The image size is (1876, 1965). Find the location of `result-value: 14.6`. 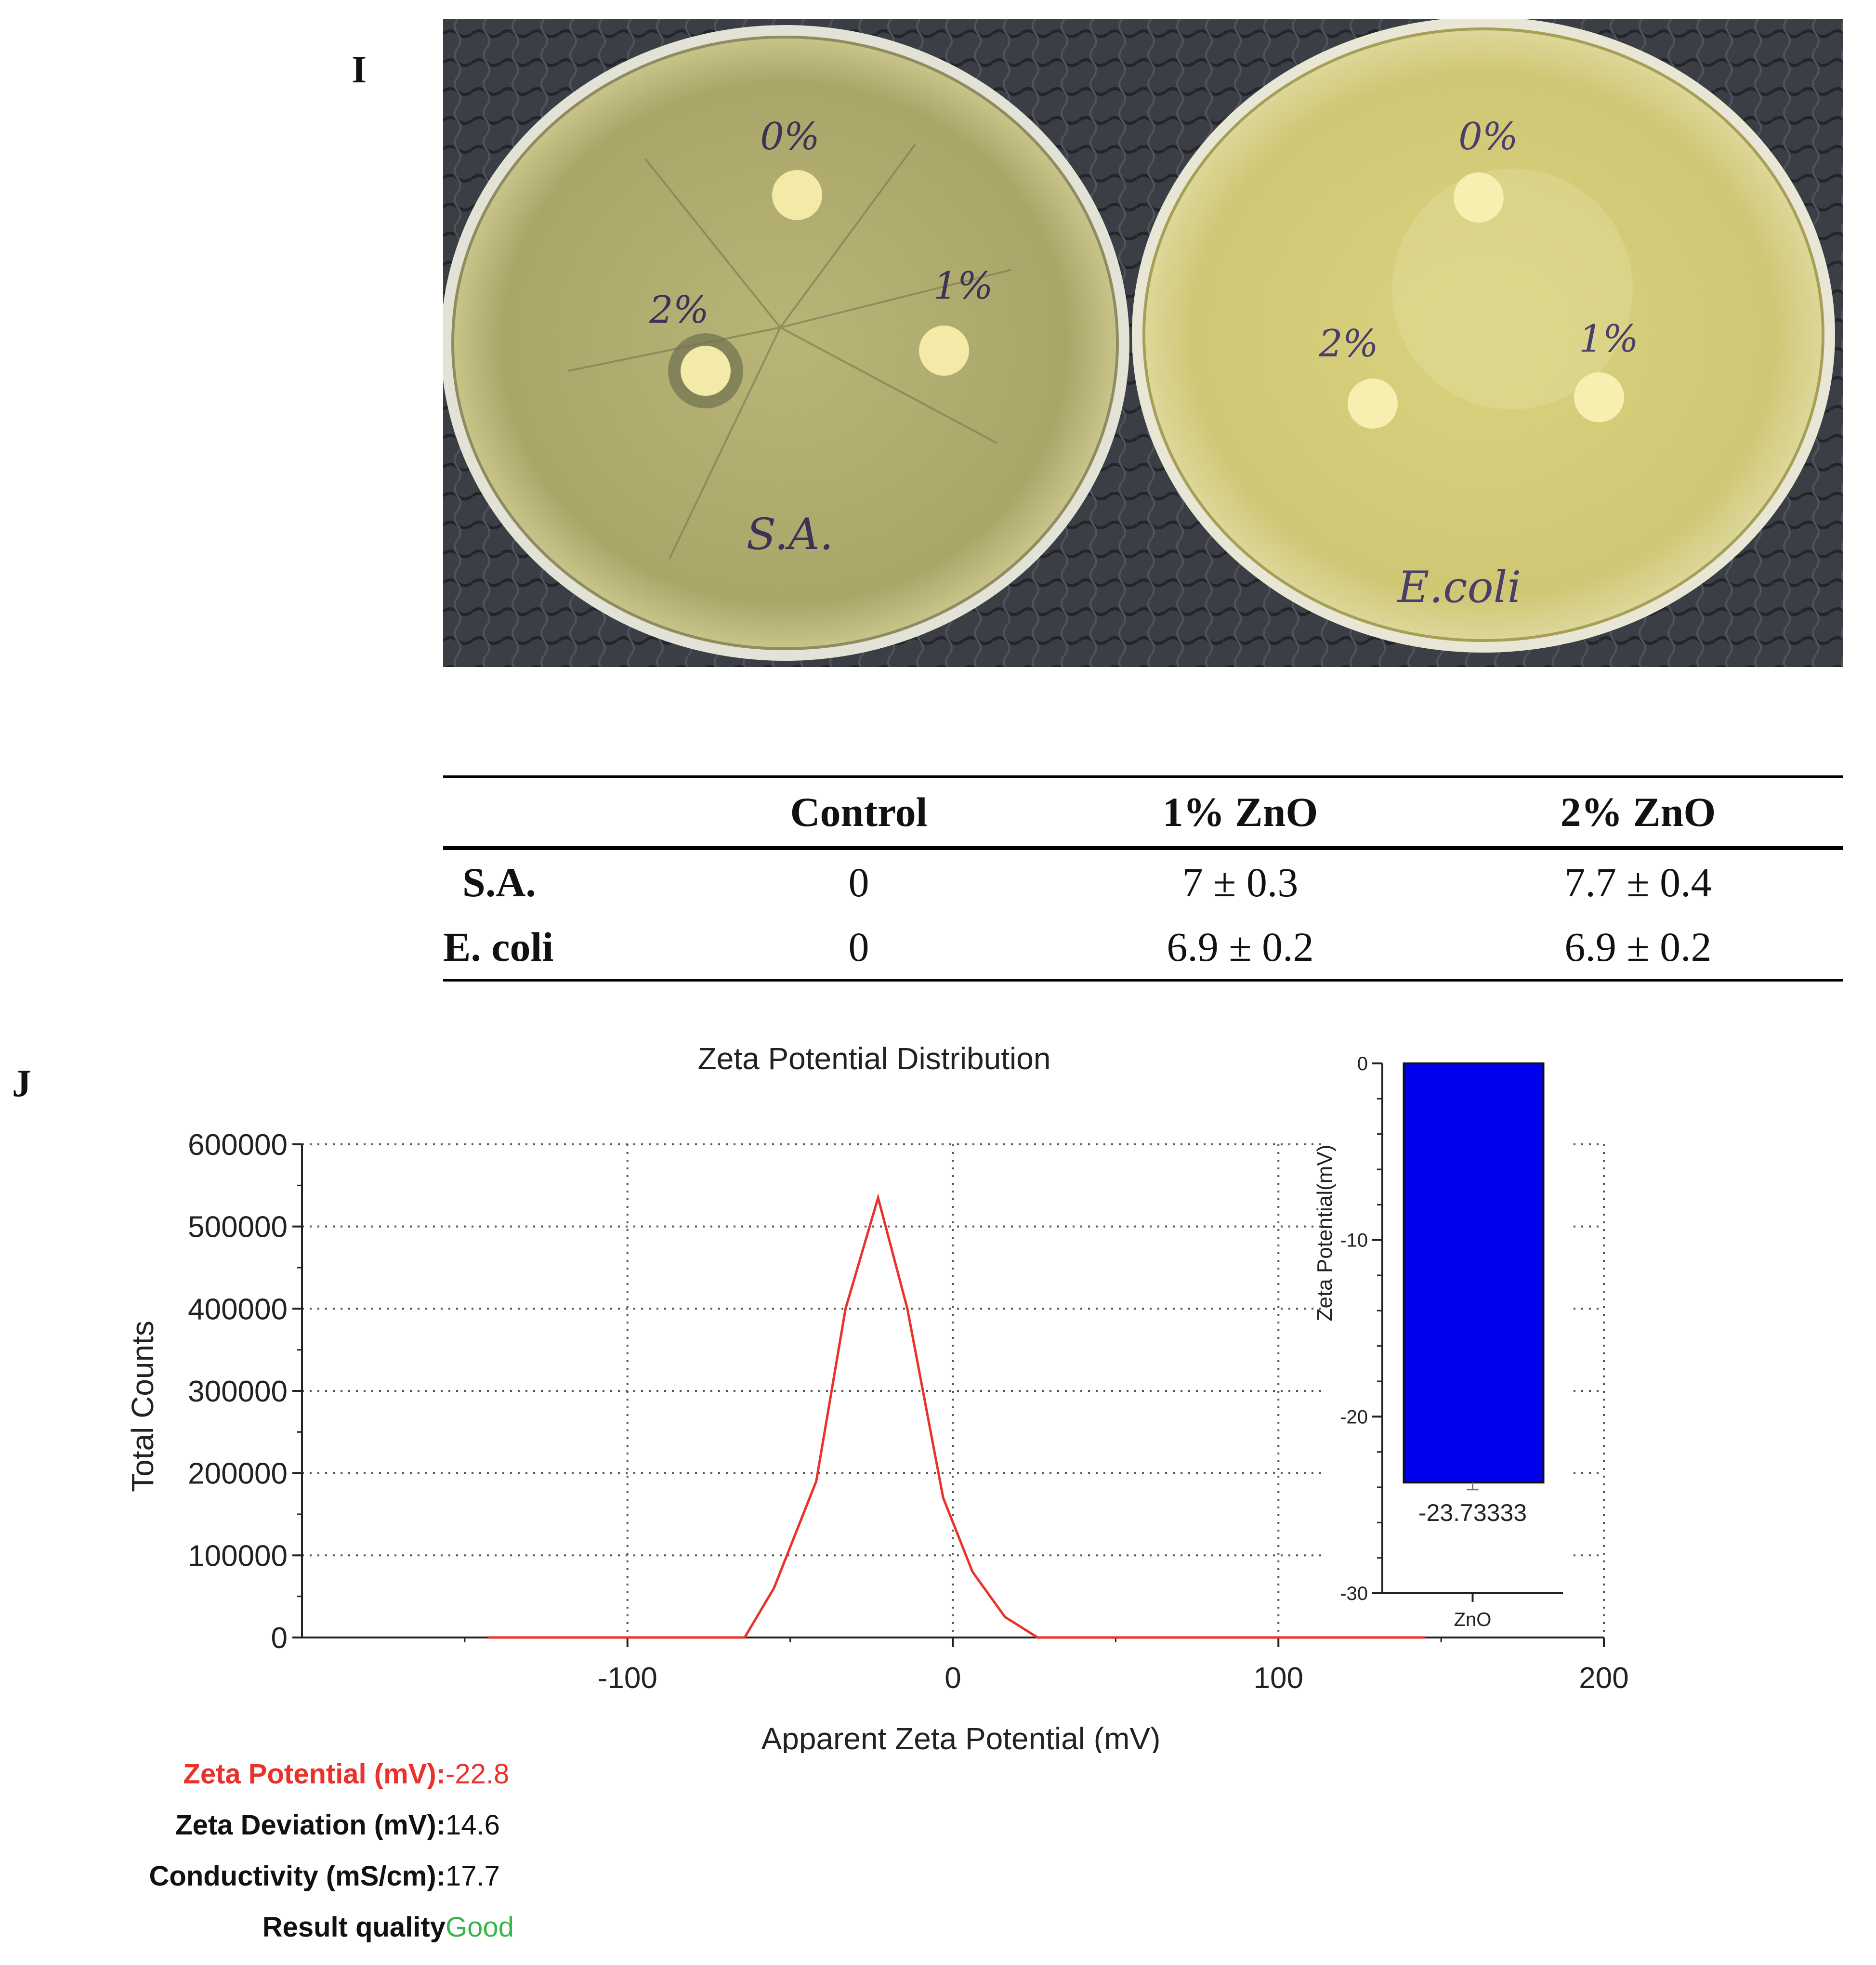

result-value: 14.6 is located at coordinates (473, 1825).